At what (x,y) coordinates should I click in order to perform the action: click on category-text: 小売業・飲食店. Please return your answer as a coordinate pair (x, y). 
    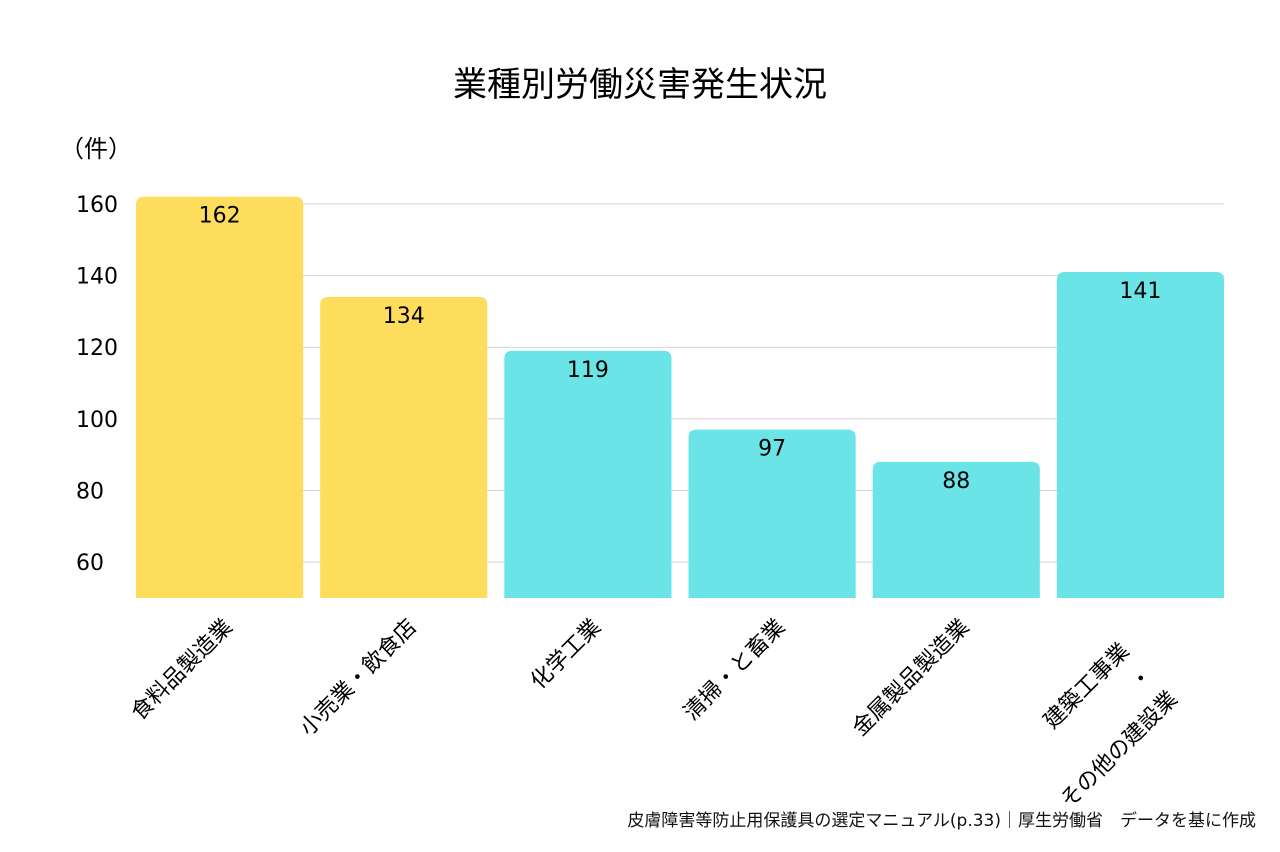
    Looking at the image, I should click on (358, 678).